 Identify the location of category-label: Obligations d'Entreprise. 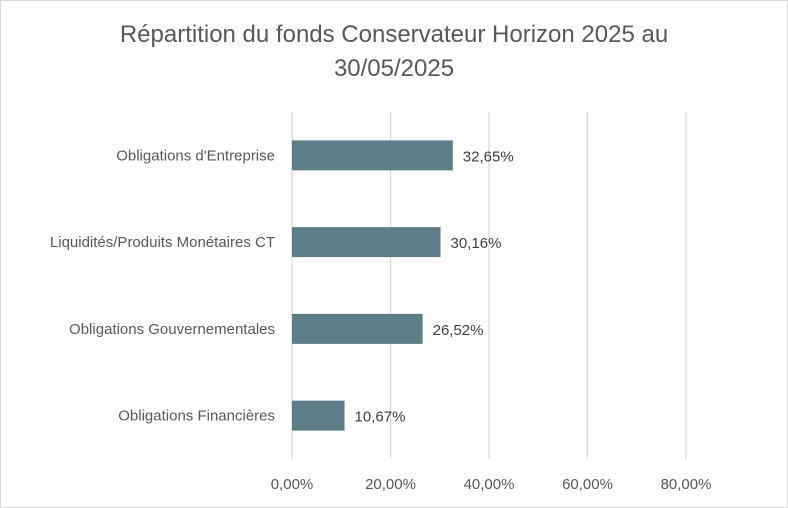
(195, 155).